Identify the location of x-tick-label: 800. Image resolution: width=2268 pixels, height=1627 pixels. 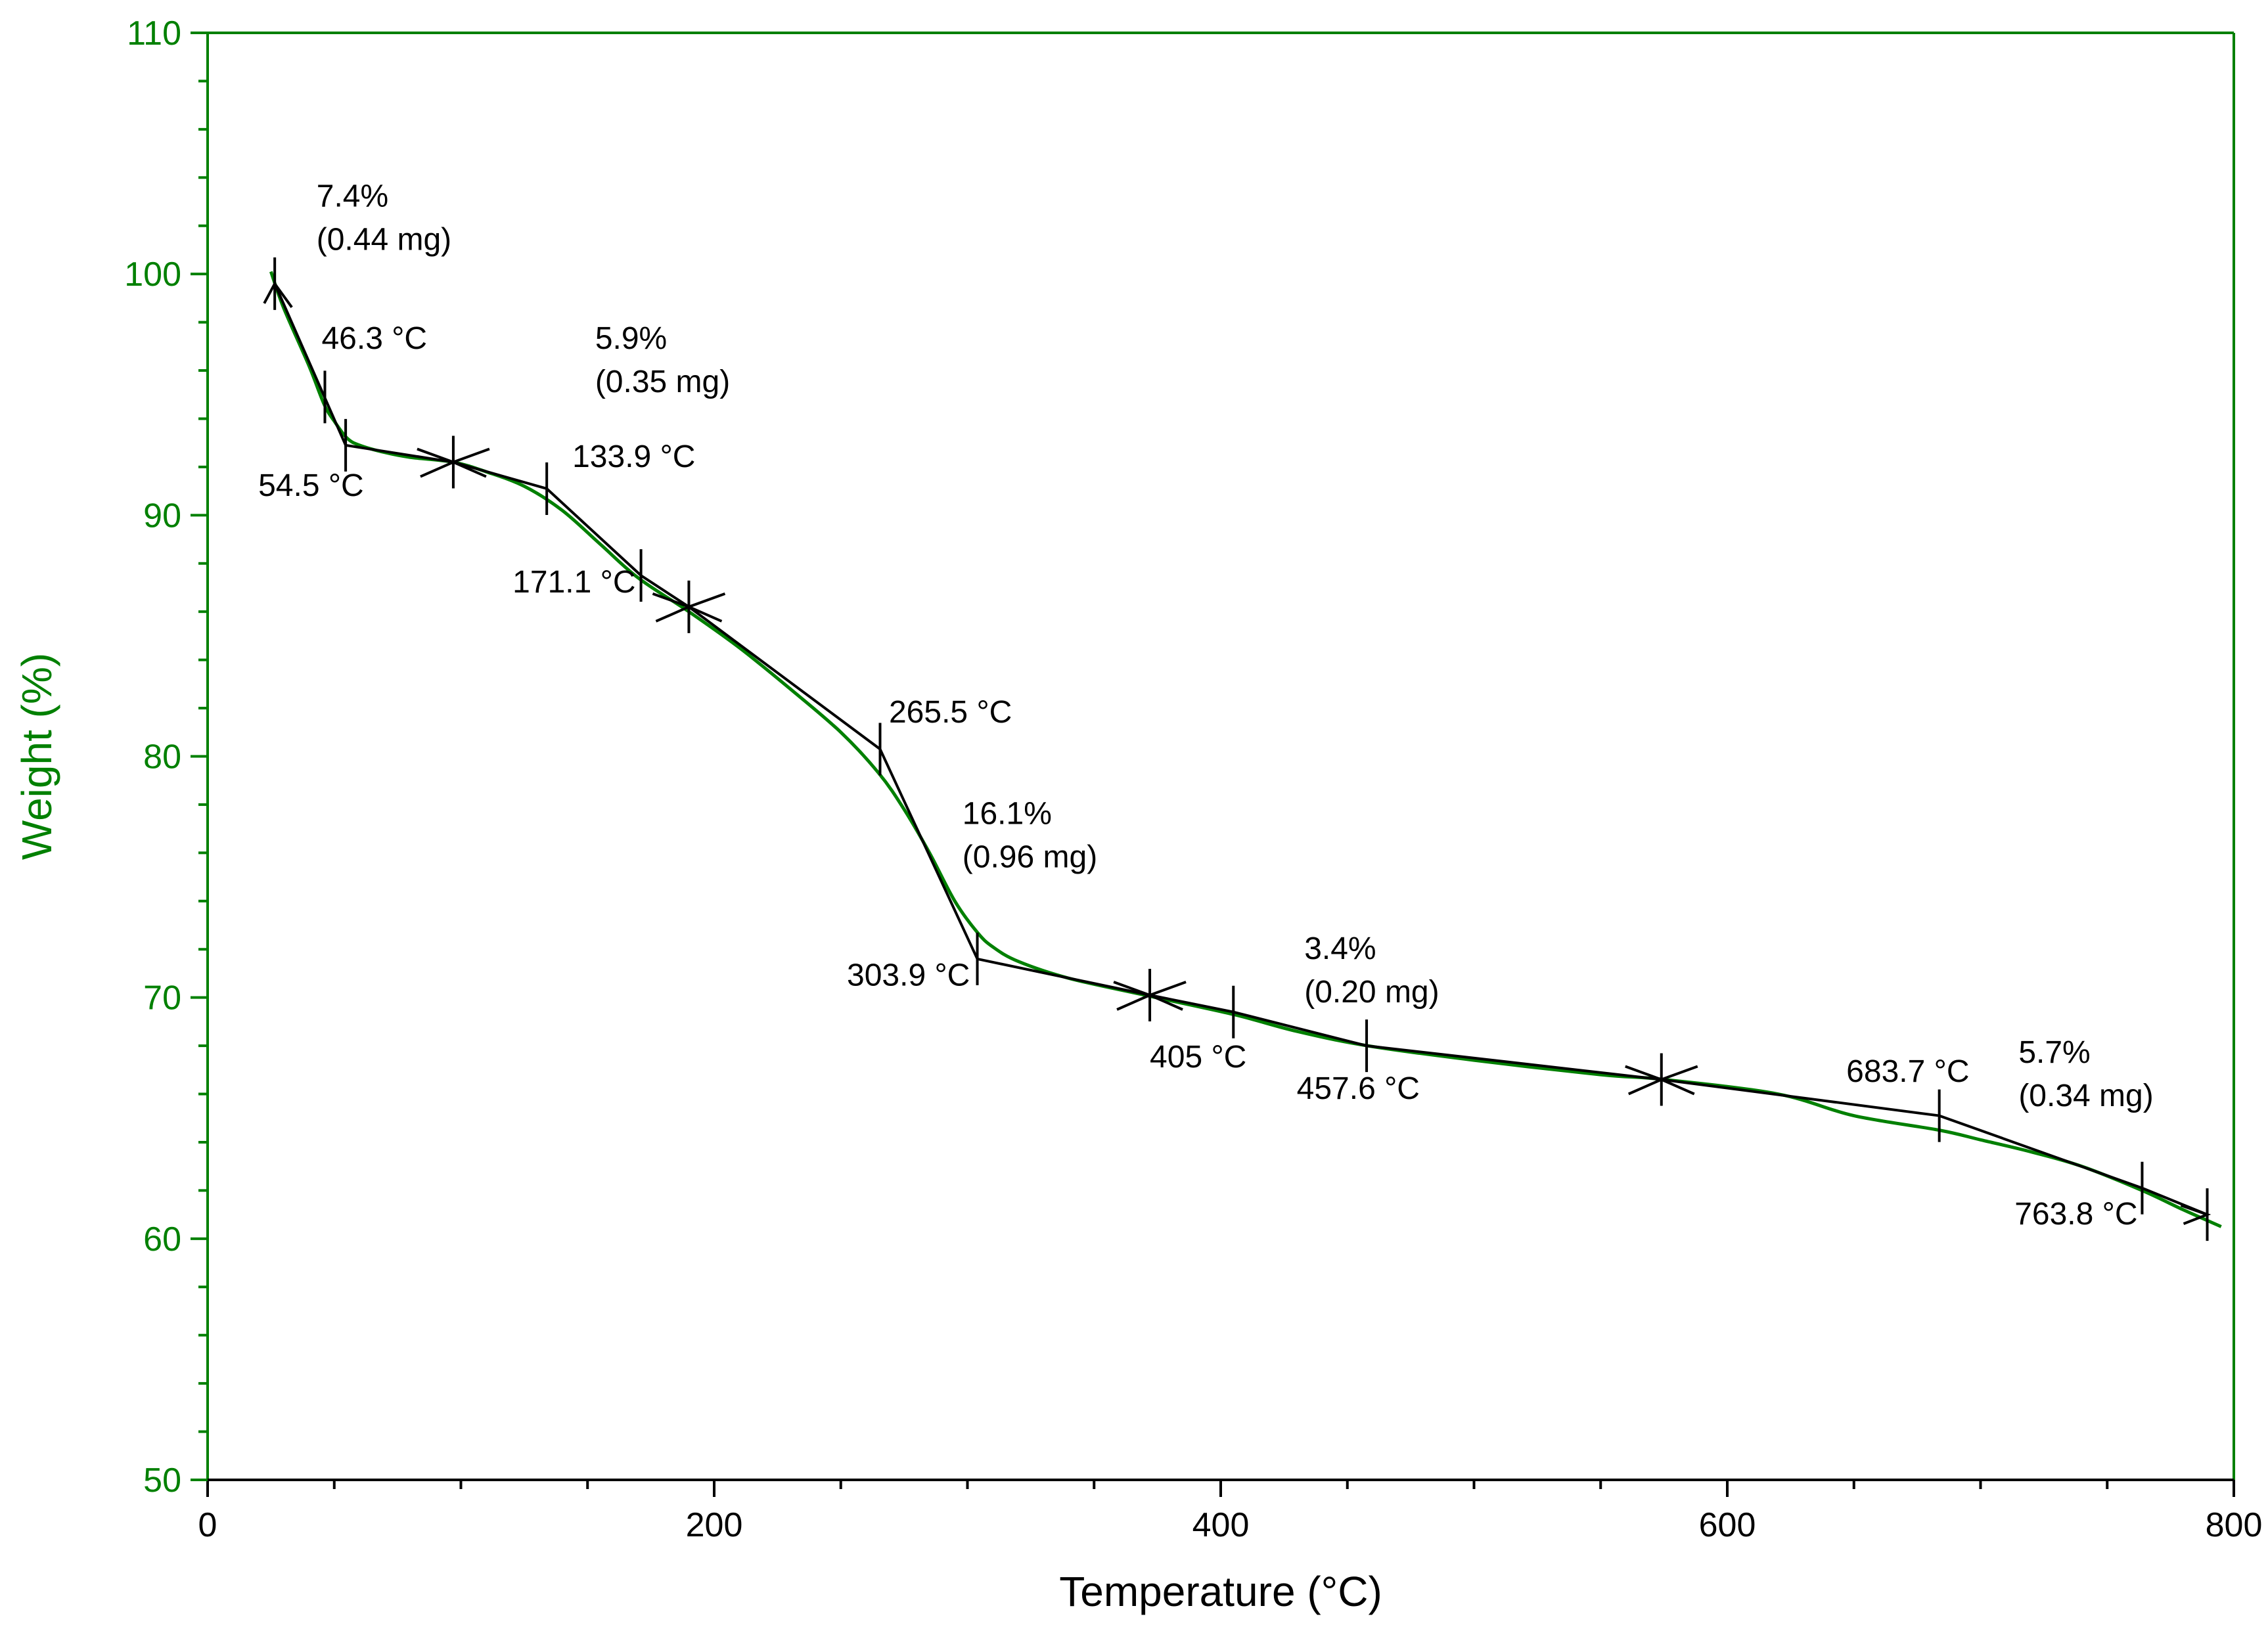
(2234, 1525).